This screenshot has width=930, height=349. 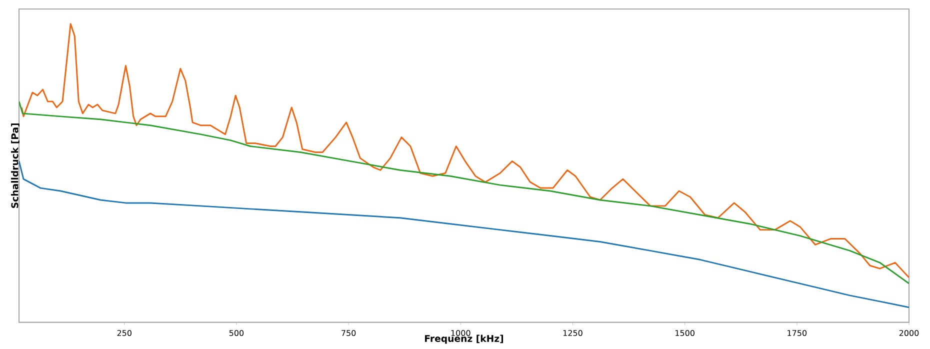 I want to click on x-tick-label: 750, so click(x=349, y=333).